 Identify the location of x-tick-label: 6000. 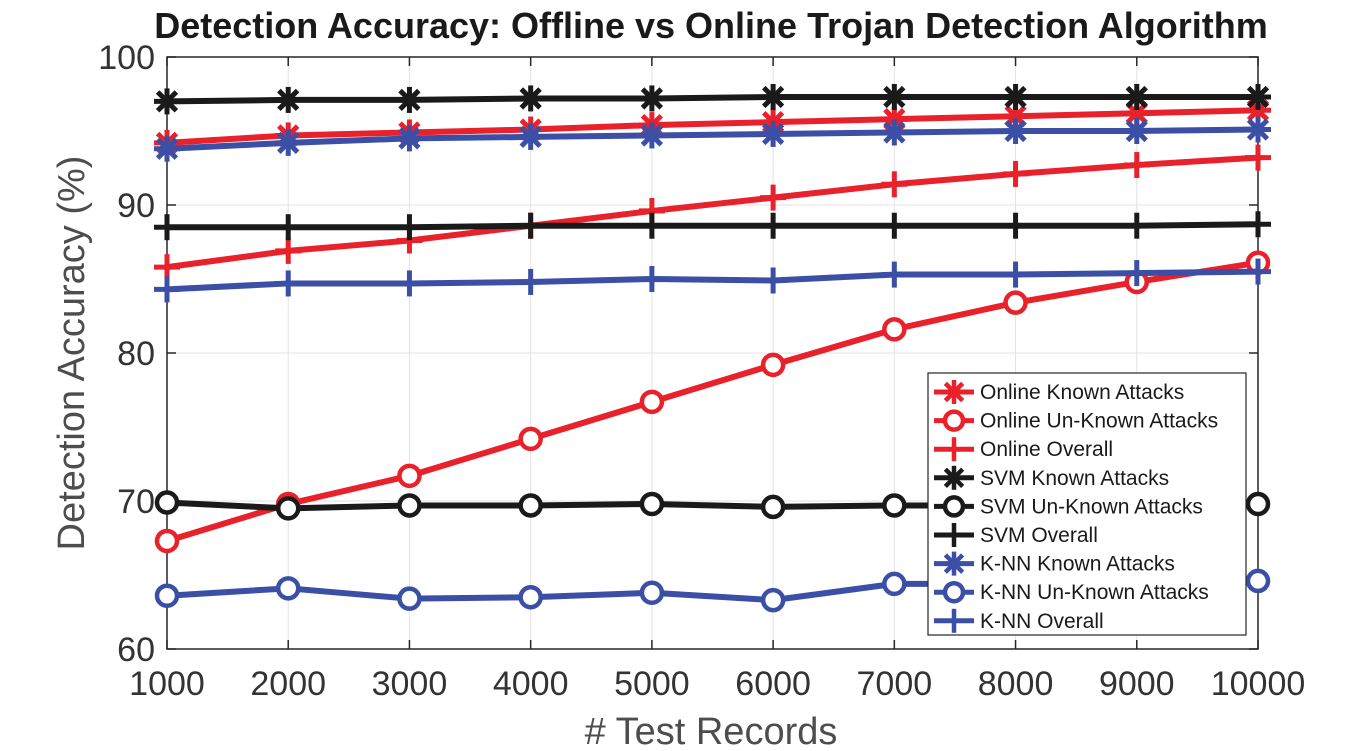
(773, 684).